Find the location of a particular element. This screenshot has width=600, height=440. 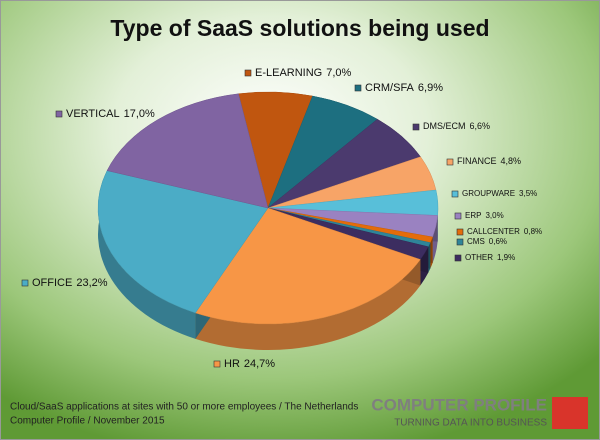

chart-title: Type of SaaS solutions being used is located at coordinates (299, 28).